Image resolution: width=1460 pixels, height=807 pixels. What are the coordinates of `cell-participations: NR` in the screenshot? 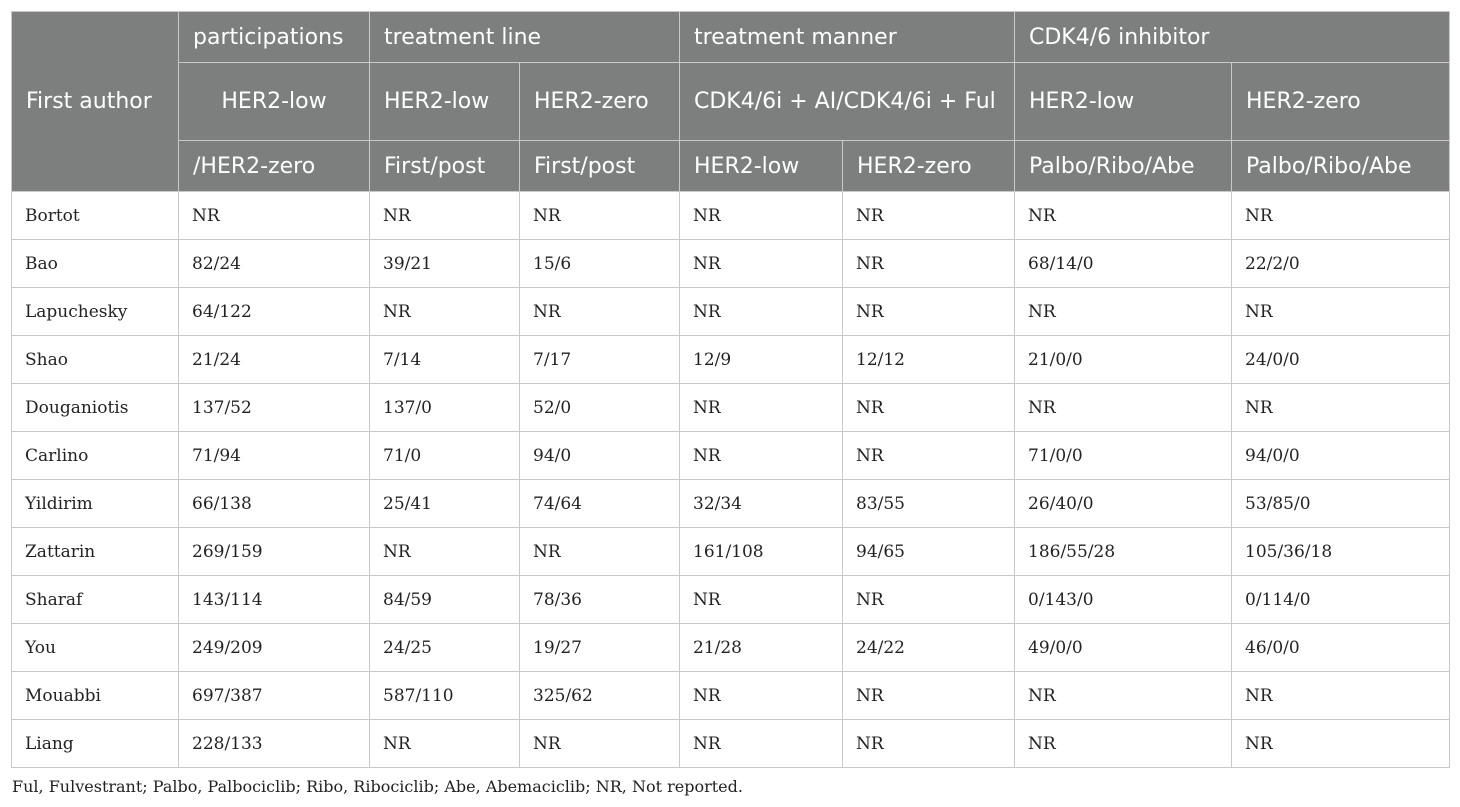 It's located at (274, 215).